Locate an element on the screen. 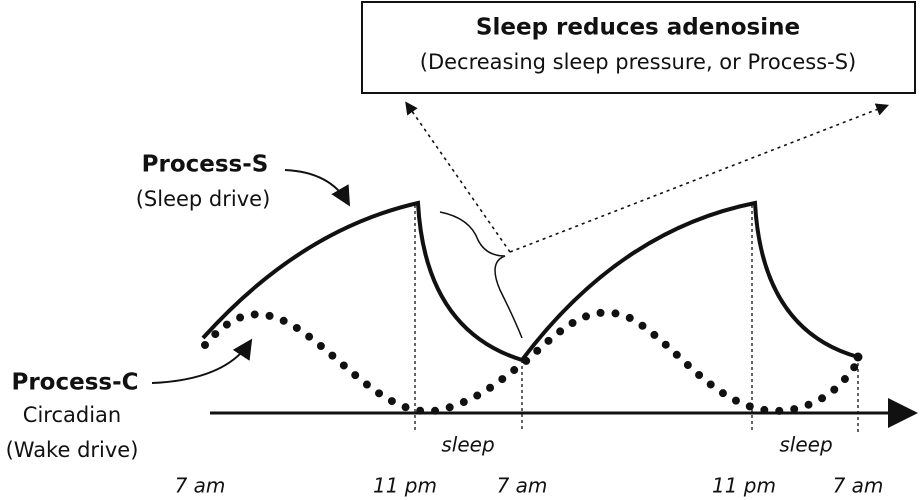 The width and height of the screenshot is (920, 500). process-c-drive: (Wake drive) is located at coordinates (72, 450).